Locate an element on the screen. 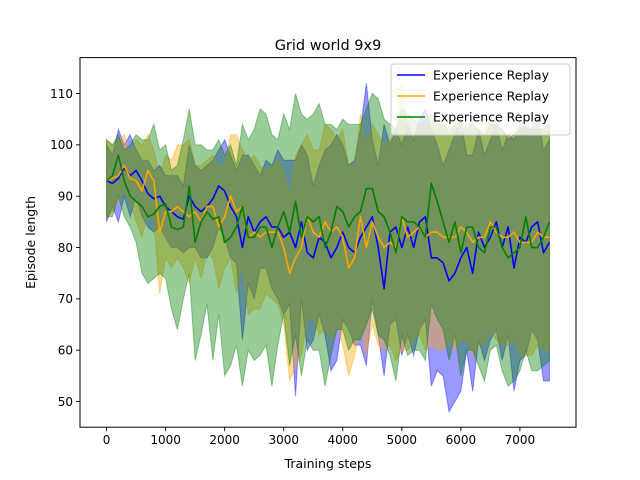  x-tick-label: 0 is located at coordinates (107, 440).